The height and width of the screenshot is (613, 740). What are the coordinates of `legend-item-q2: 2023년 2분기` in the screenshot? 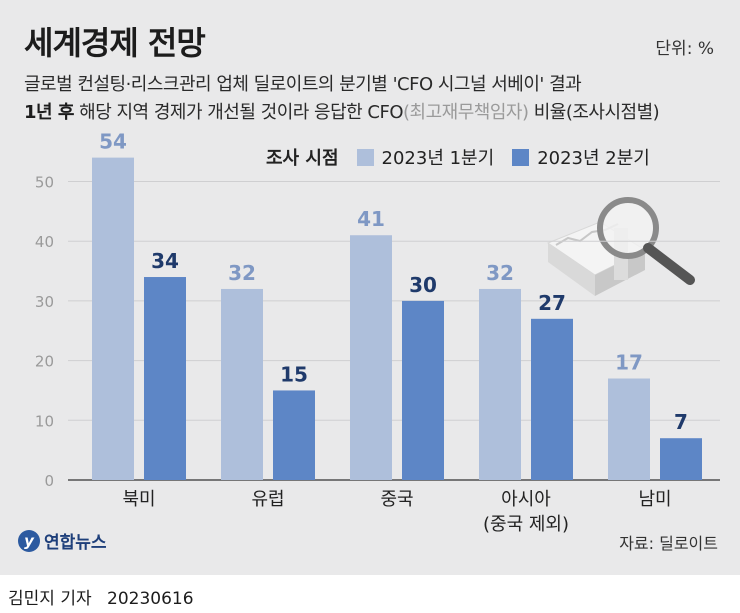 It's located at (581, 157).